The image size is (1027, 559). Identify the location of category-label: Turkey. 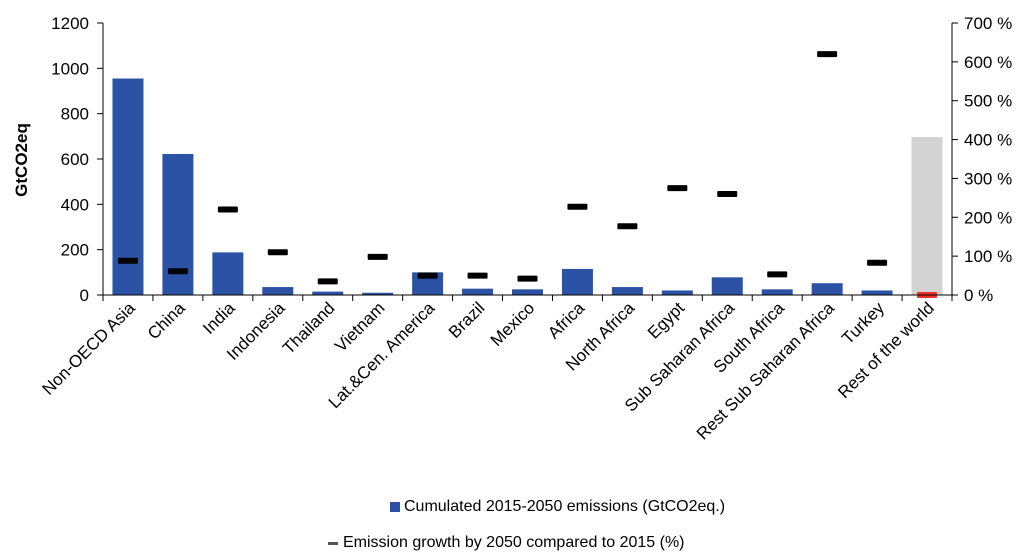
(863, 323).